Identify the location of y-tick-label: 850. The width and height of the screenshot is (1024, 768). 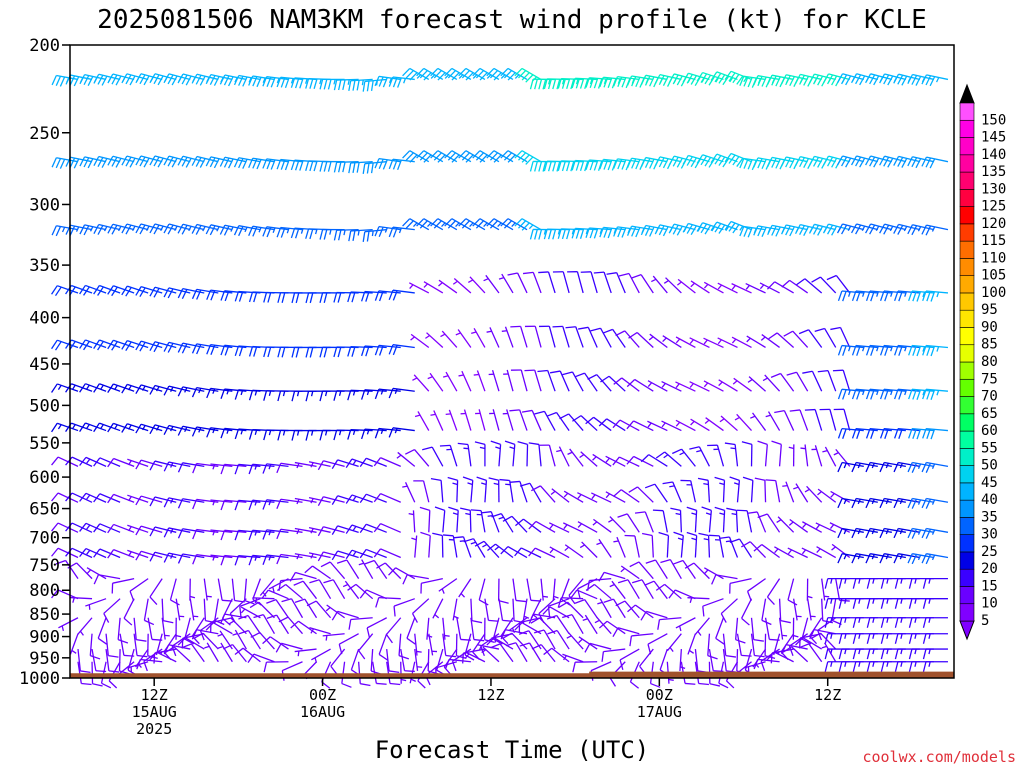
(44, 615).